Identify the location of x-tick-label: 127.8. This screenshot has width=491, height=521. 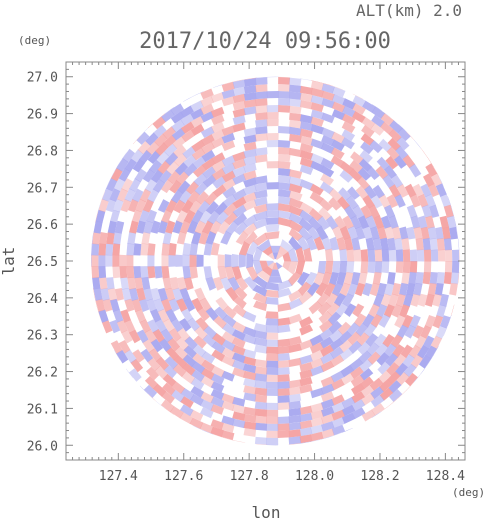
(249, 476).